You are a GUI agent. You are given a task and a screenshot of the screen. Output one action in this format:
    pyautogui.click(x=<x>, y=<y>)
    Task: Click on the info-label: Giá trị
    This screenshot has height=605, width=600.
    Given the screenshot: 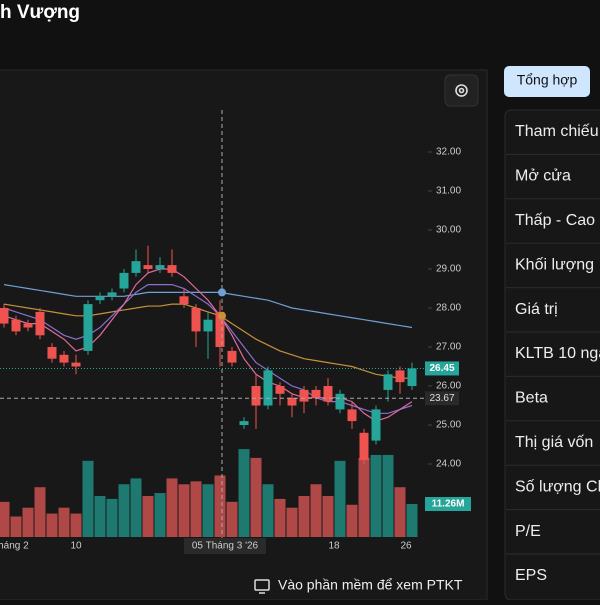 What is the action you would take?
    pyautogui.click(x=536, y=309)
    